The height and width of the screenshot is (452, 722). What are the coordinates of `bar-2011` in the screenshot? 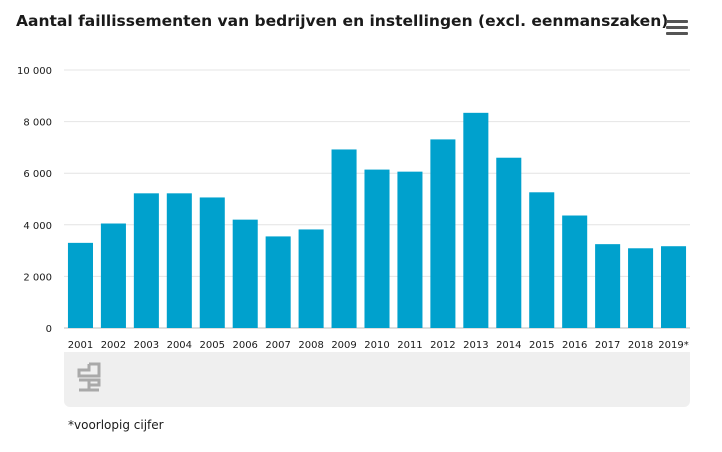 It's located at (410, 249).